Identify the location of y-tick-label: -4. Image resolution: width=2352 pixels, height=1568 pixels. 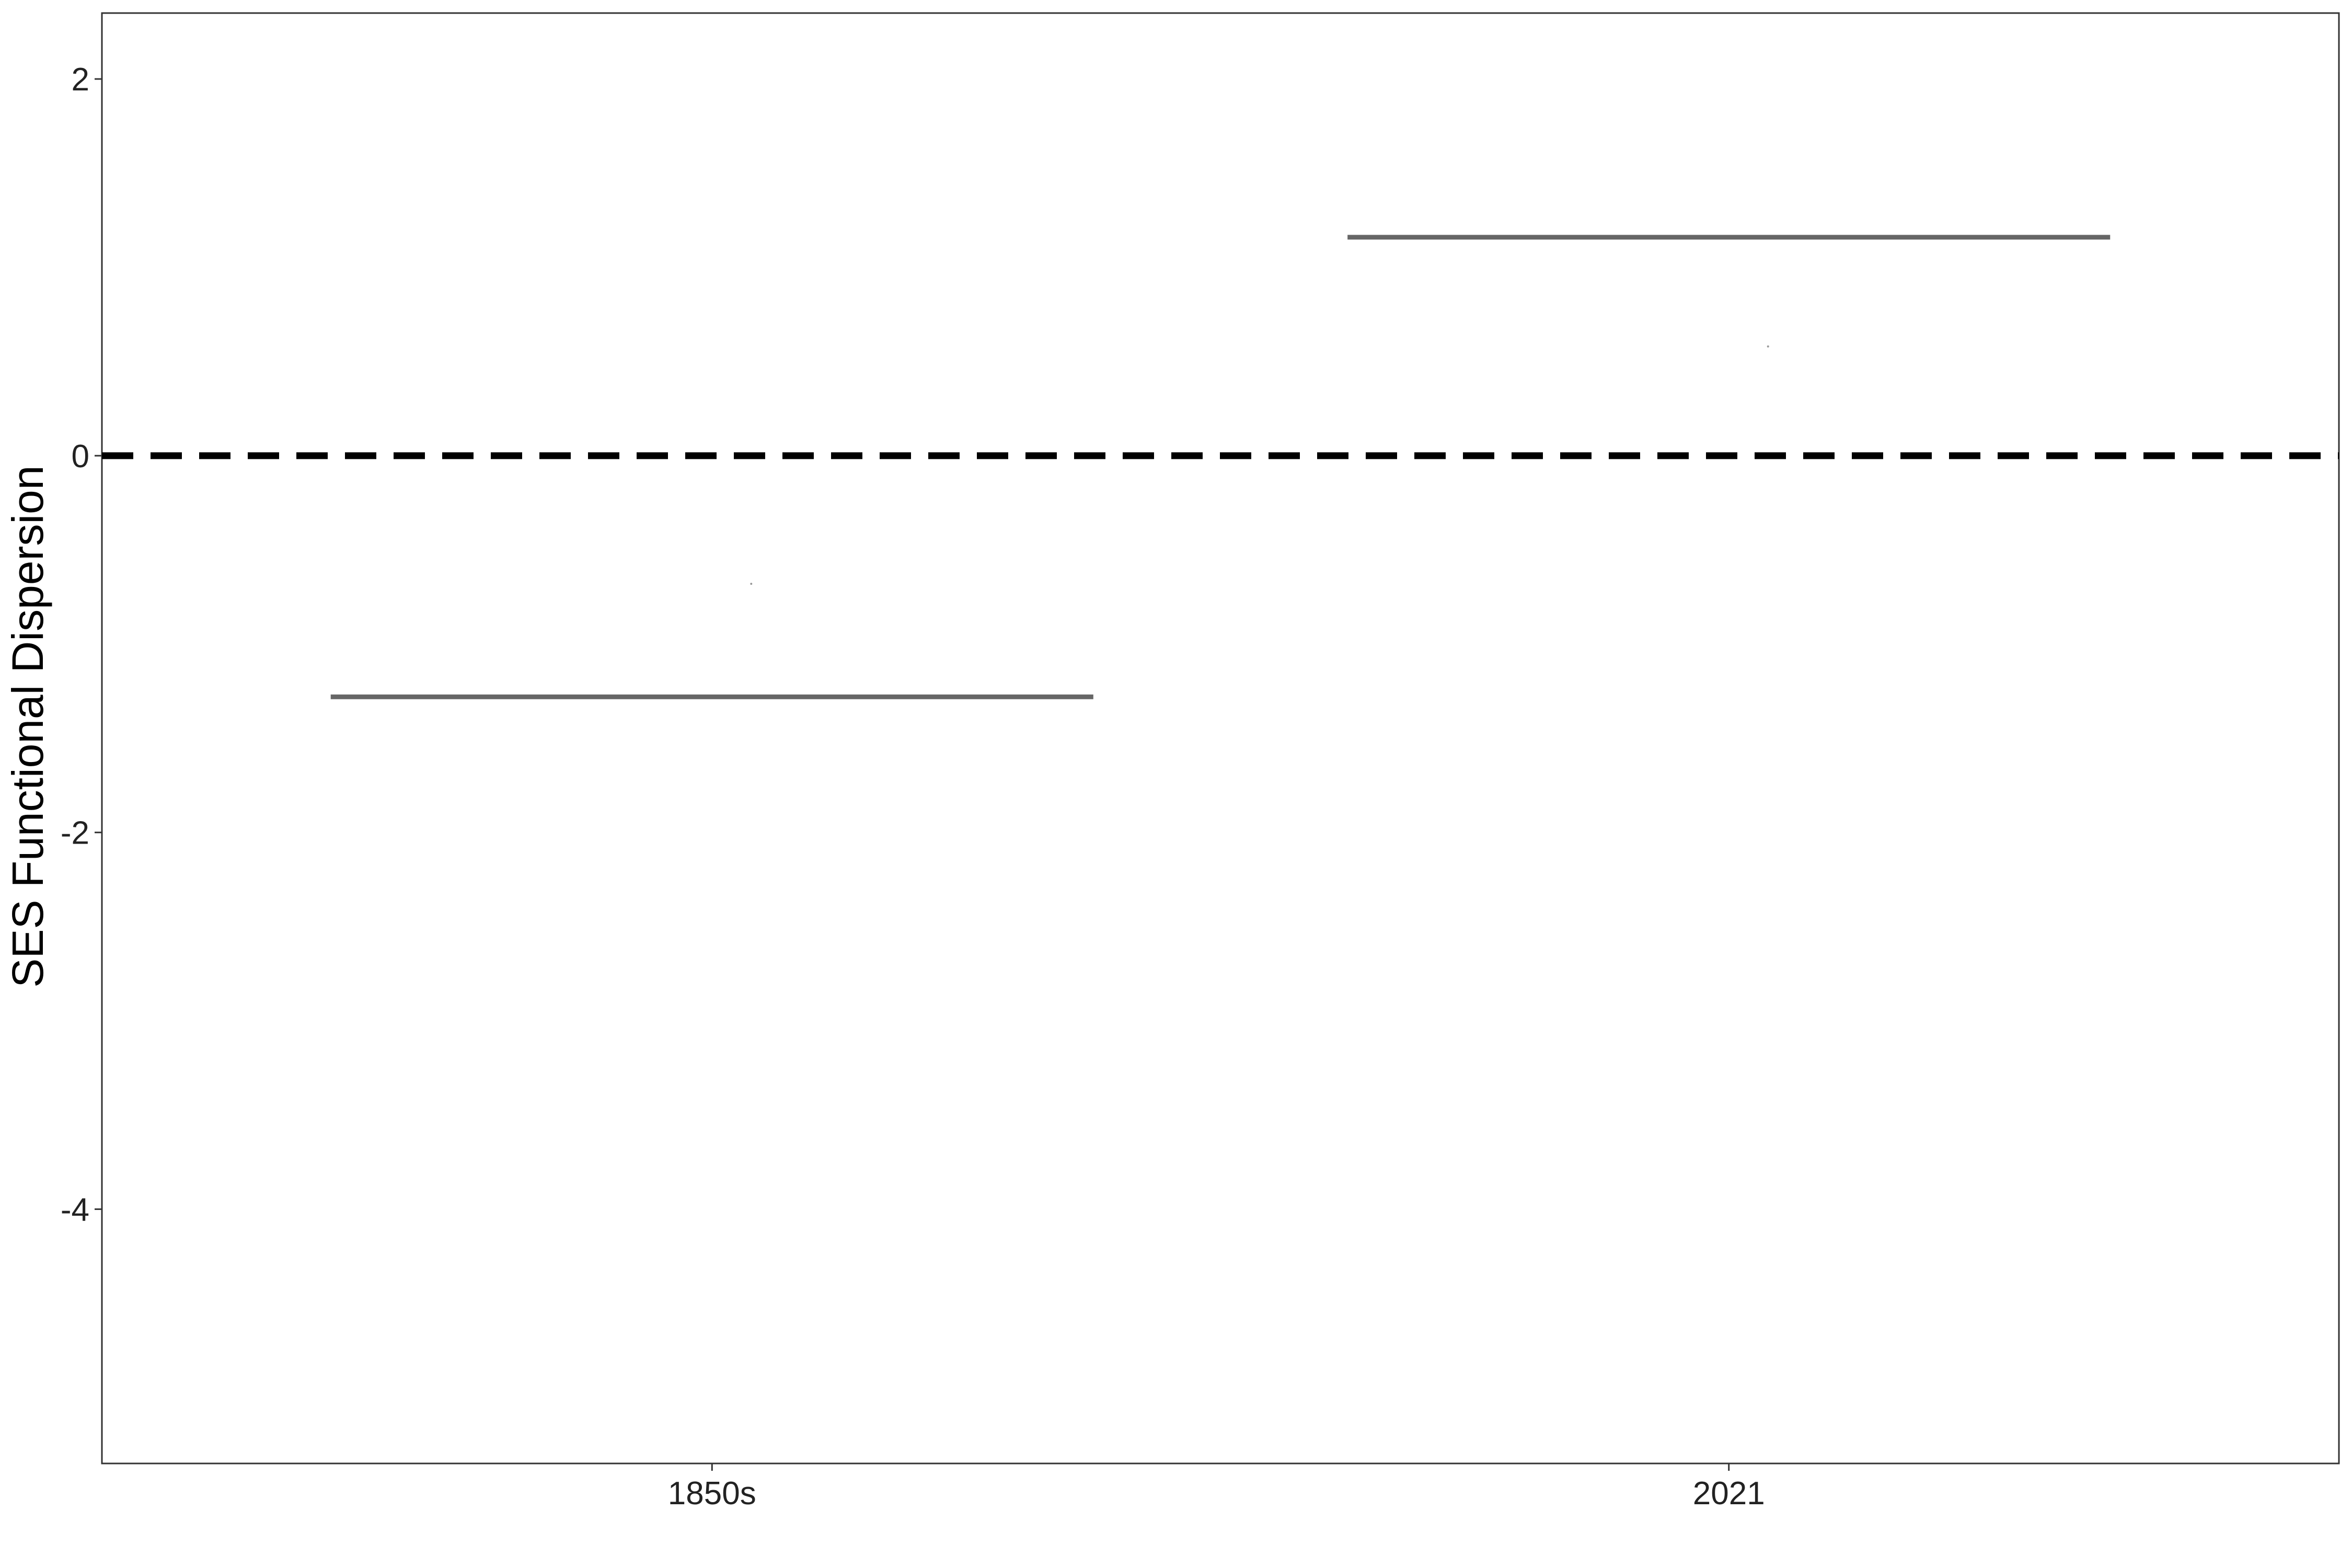
(75, 1210).